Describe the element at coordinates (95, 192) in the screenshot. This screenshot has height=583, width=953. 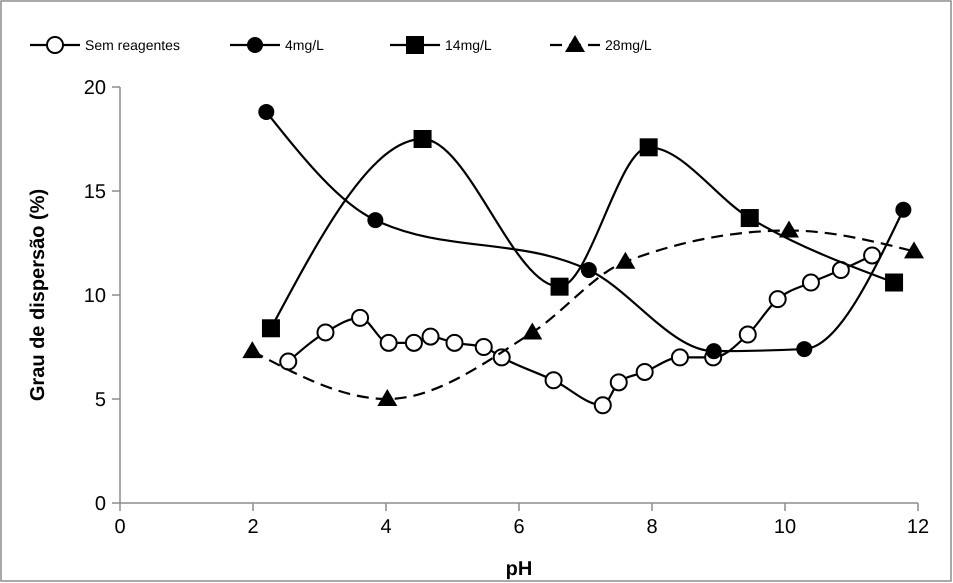
I see `y-tick-label: 15` at that location.